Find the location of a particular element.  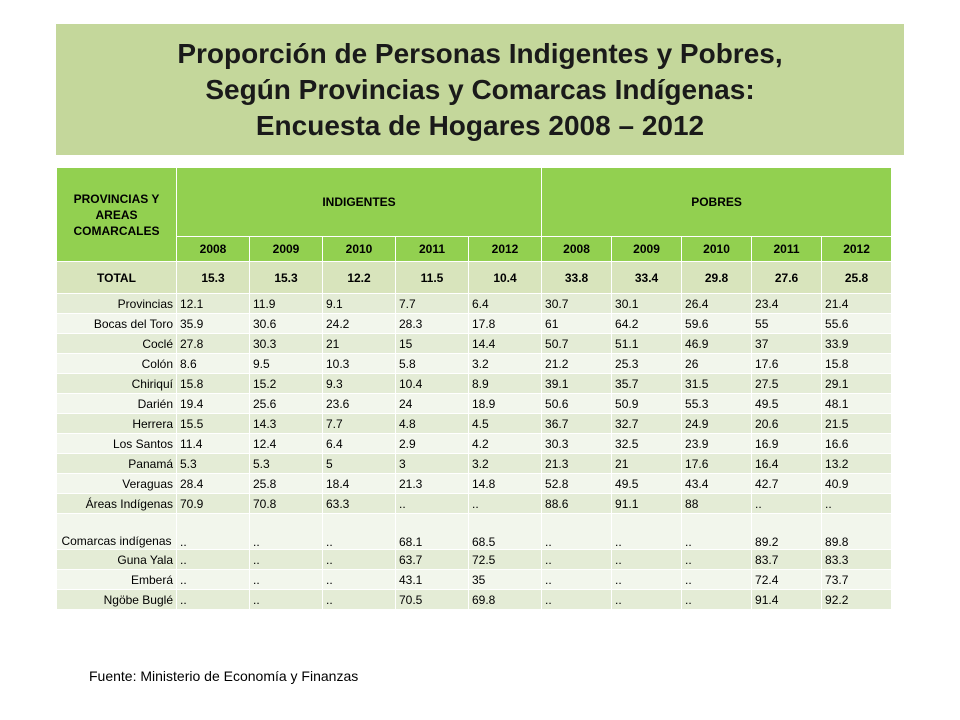

value-cell: 50.6 is located at coordinates (577, 403).